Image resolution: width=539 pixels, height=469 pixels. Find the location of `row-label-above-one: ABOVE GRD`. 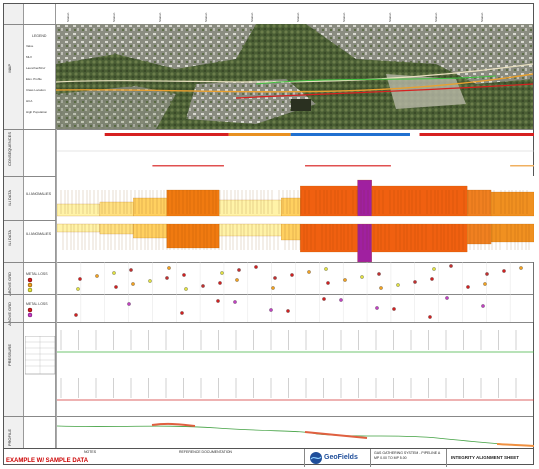

row-label-above-one: ABOVE GRD is located at coordinates (9, 284).